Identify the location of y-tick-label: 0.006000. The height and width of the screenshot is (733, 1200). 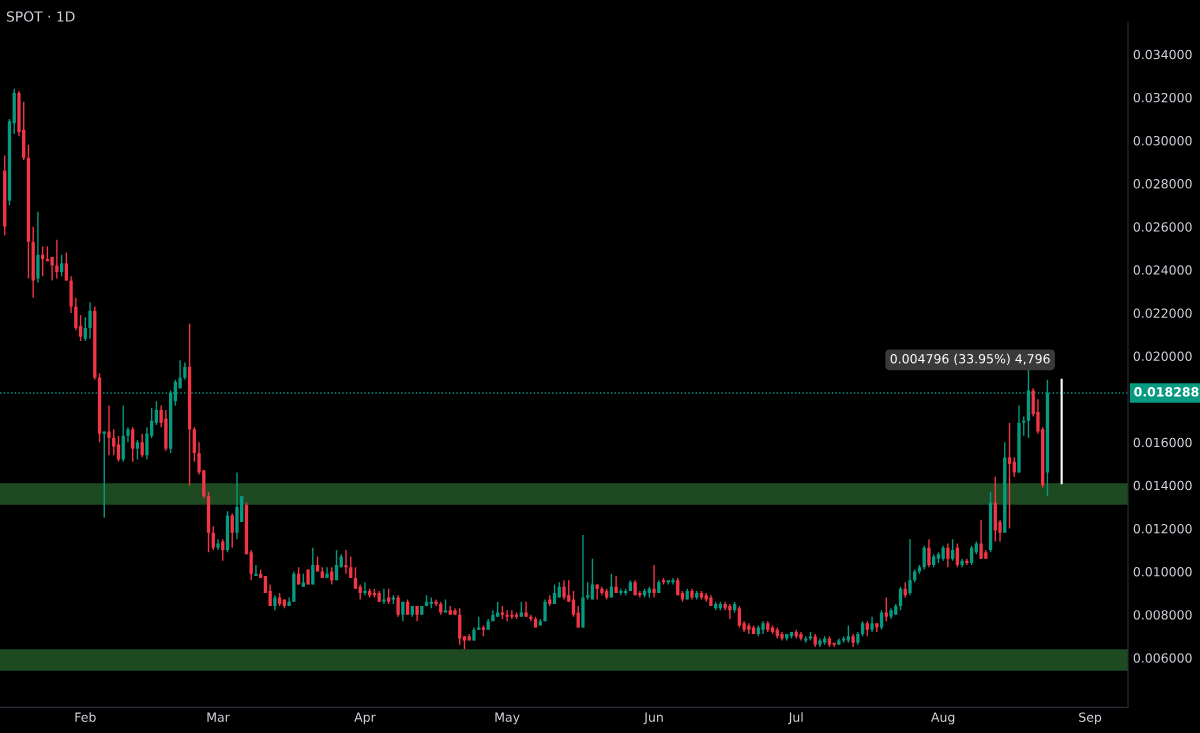
(1162, 658).